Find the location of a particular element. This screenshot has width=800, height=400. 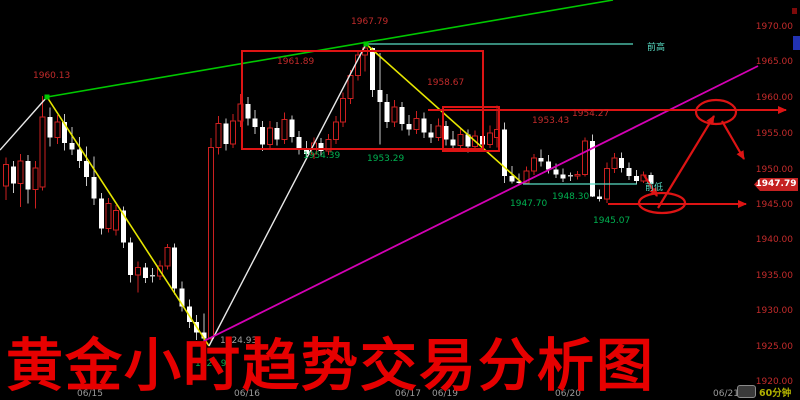

buy-zone-ellipse is located at coordinates (662, 203).